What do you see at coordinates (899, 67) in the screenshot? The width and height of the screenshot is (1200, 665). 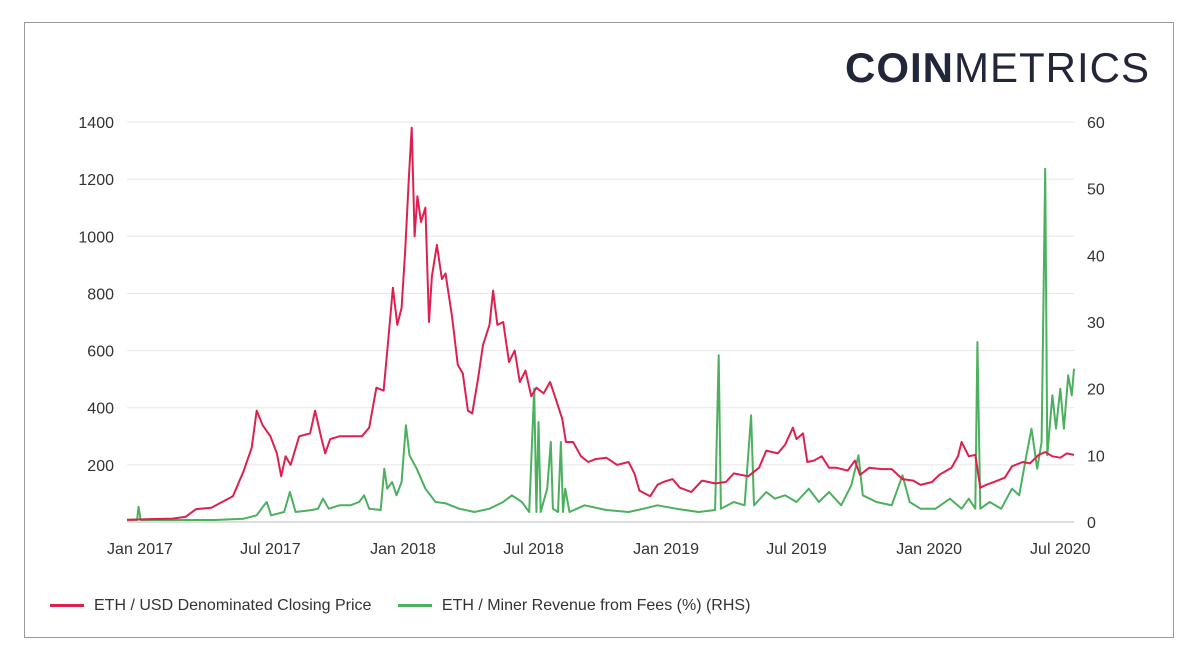 I see `logo-bold-text: COIN` at bounding box center [899, 67].